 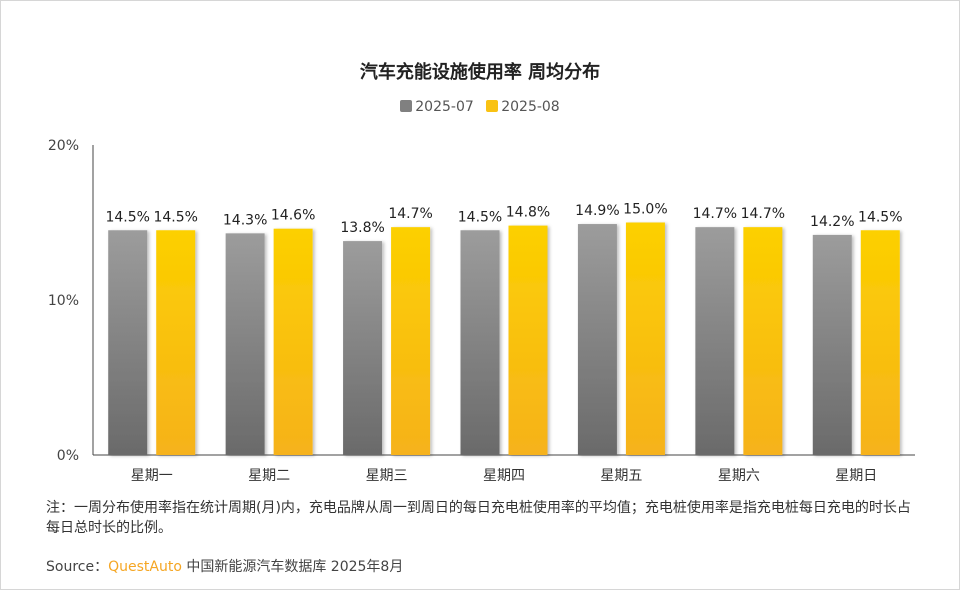 What do you see at coordinates (406, 106) in the screenshot?
I see `legend-swatch-gray` at bounding box center [406, 106].